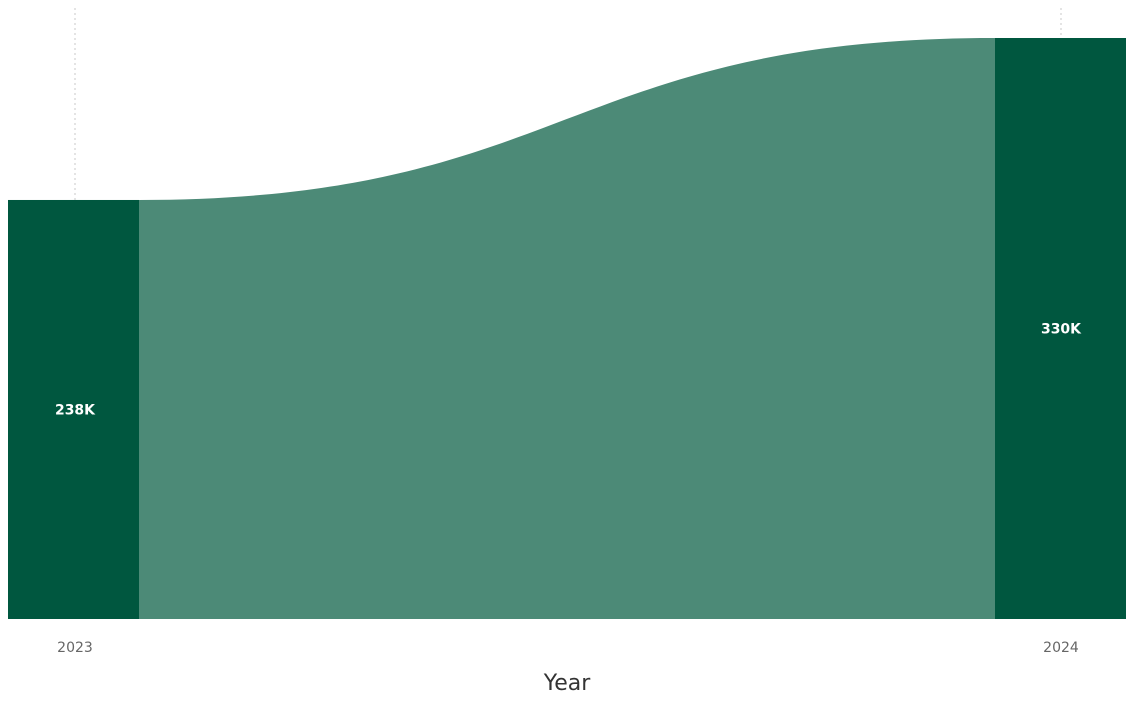  I want to click on bar-2023, so click(73, 409).